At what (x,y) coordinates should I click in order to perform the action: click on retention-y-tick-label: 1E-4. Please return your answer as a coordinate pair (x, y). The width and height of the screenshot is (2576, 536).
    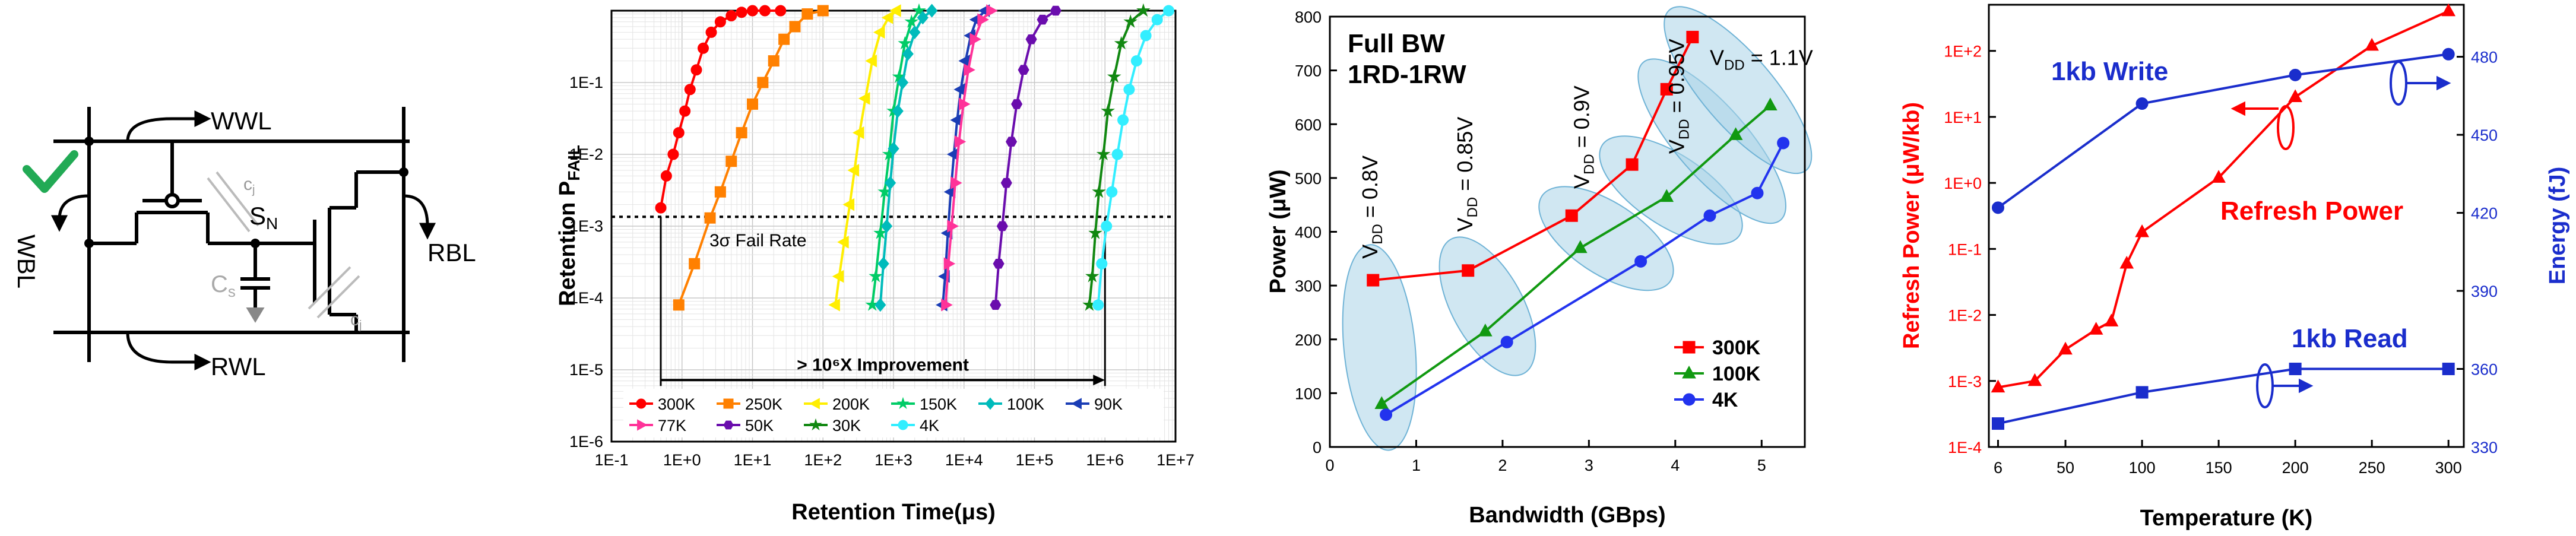
    Looking at the image, I should click on (586, 298).